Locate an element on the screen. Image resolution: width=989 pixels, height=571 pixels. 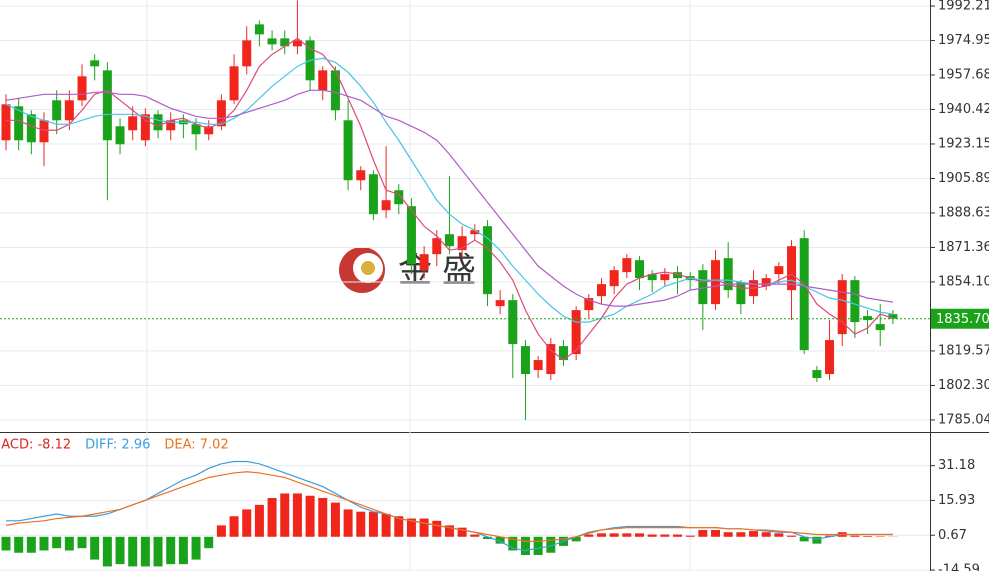
y-tick-label: 15.93 is located at coordinates (956, 500).